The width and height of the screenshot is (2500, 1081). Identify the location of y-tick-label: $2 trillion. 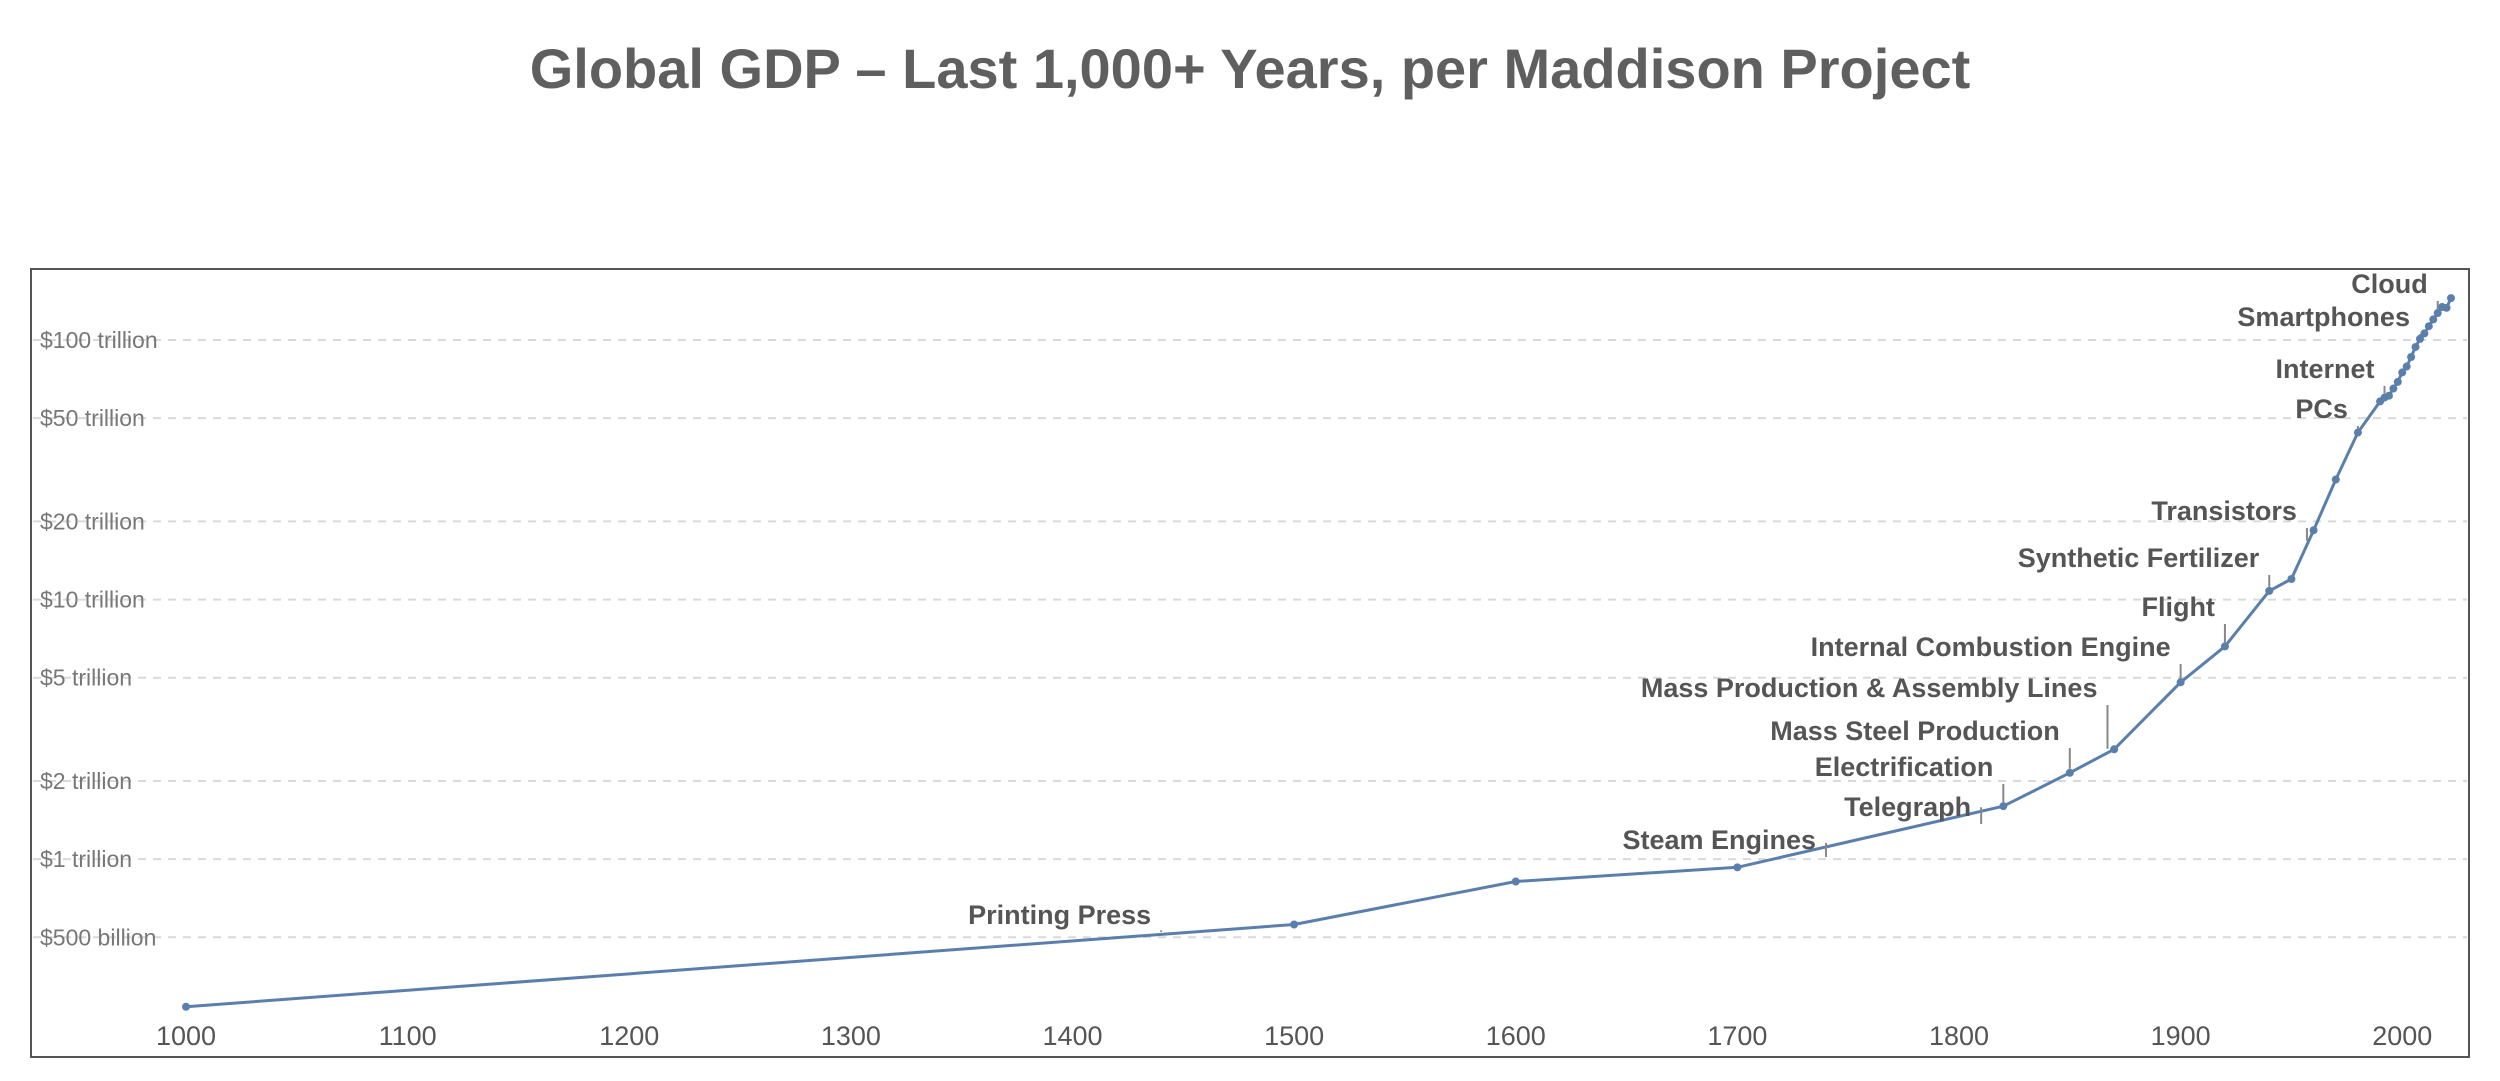
(86, 781).